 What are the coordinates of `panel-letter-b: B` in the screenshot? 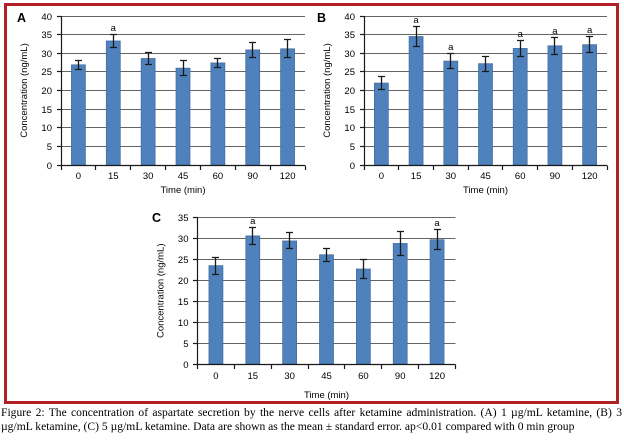 It's located at (321, 18).